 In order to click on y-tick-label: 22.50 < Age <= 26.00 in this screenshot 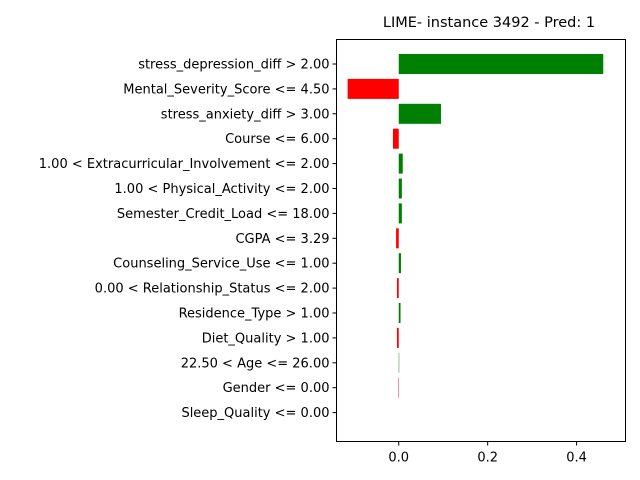, I will do `click(255, 363)`.